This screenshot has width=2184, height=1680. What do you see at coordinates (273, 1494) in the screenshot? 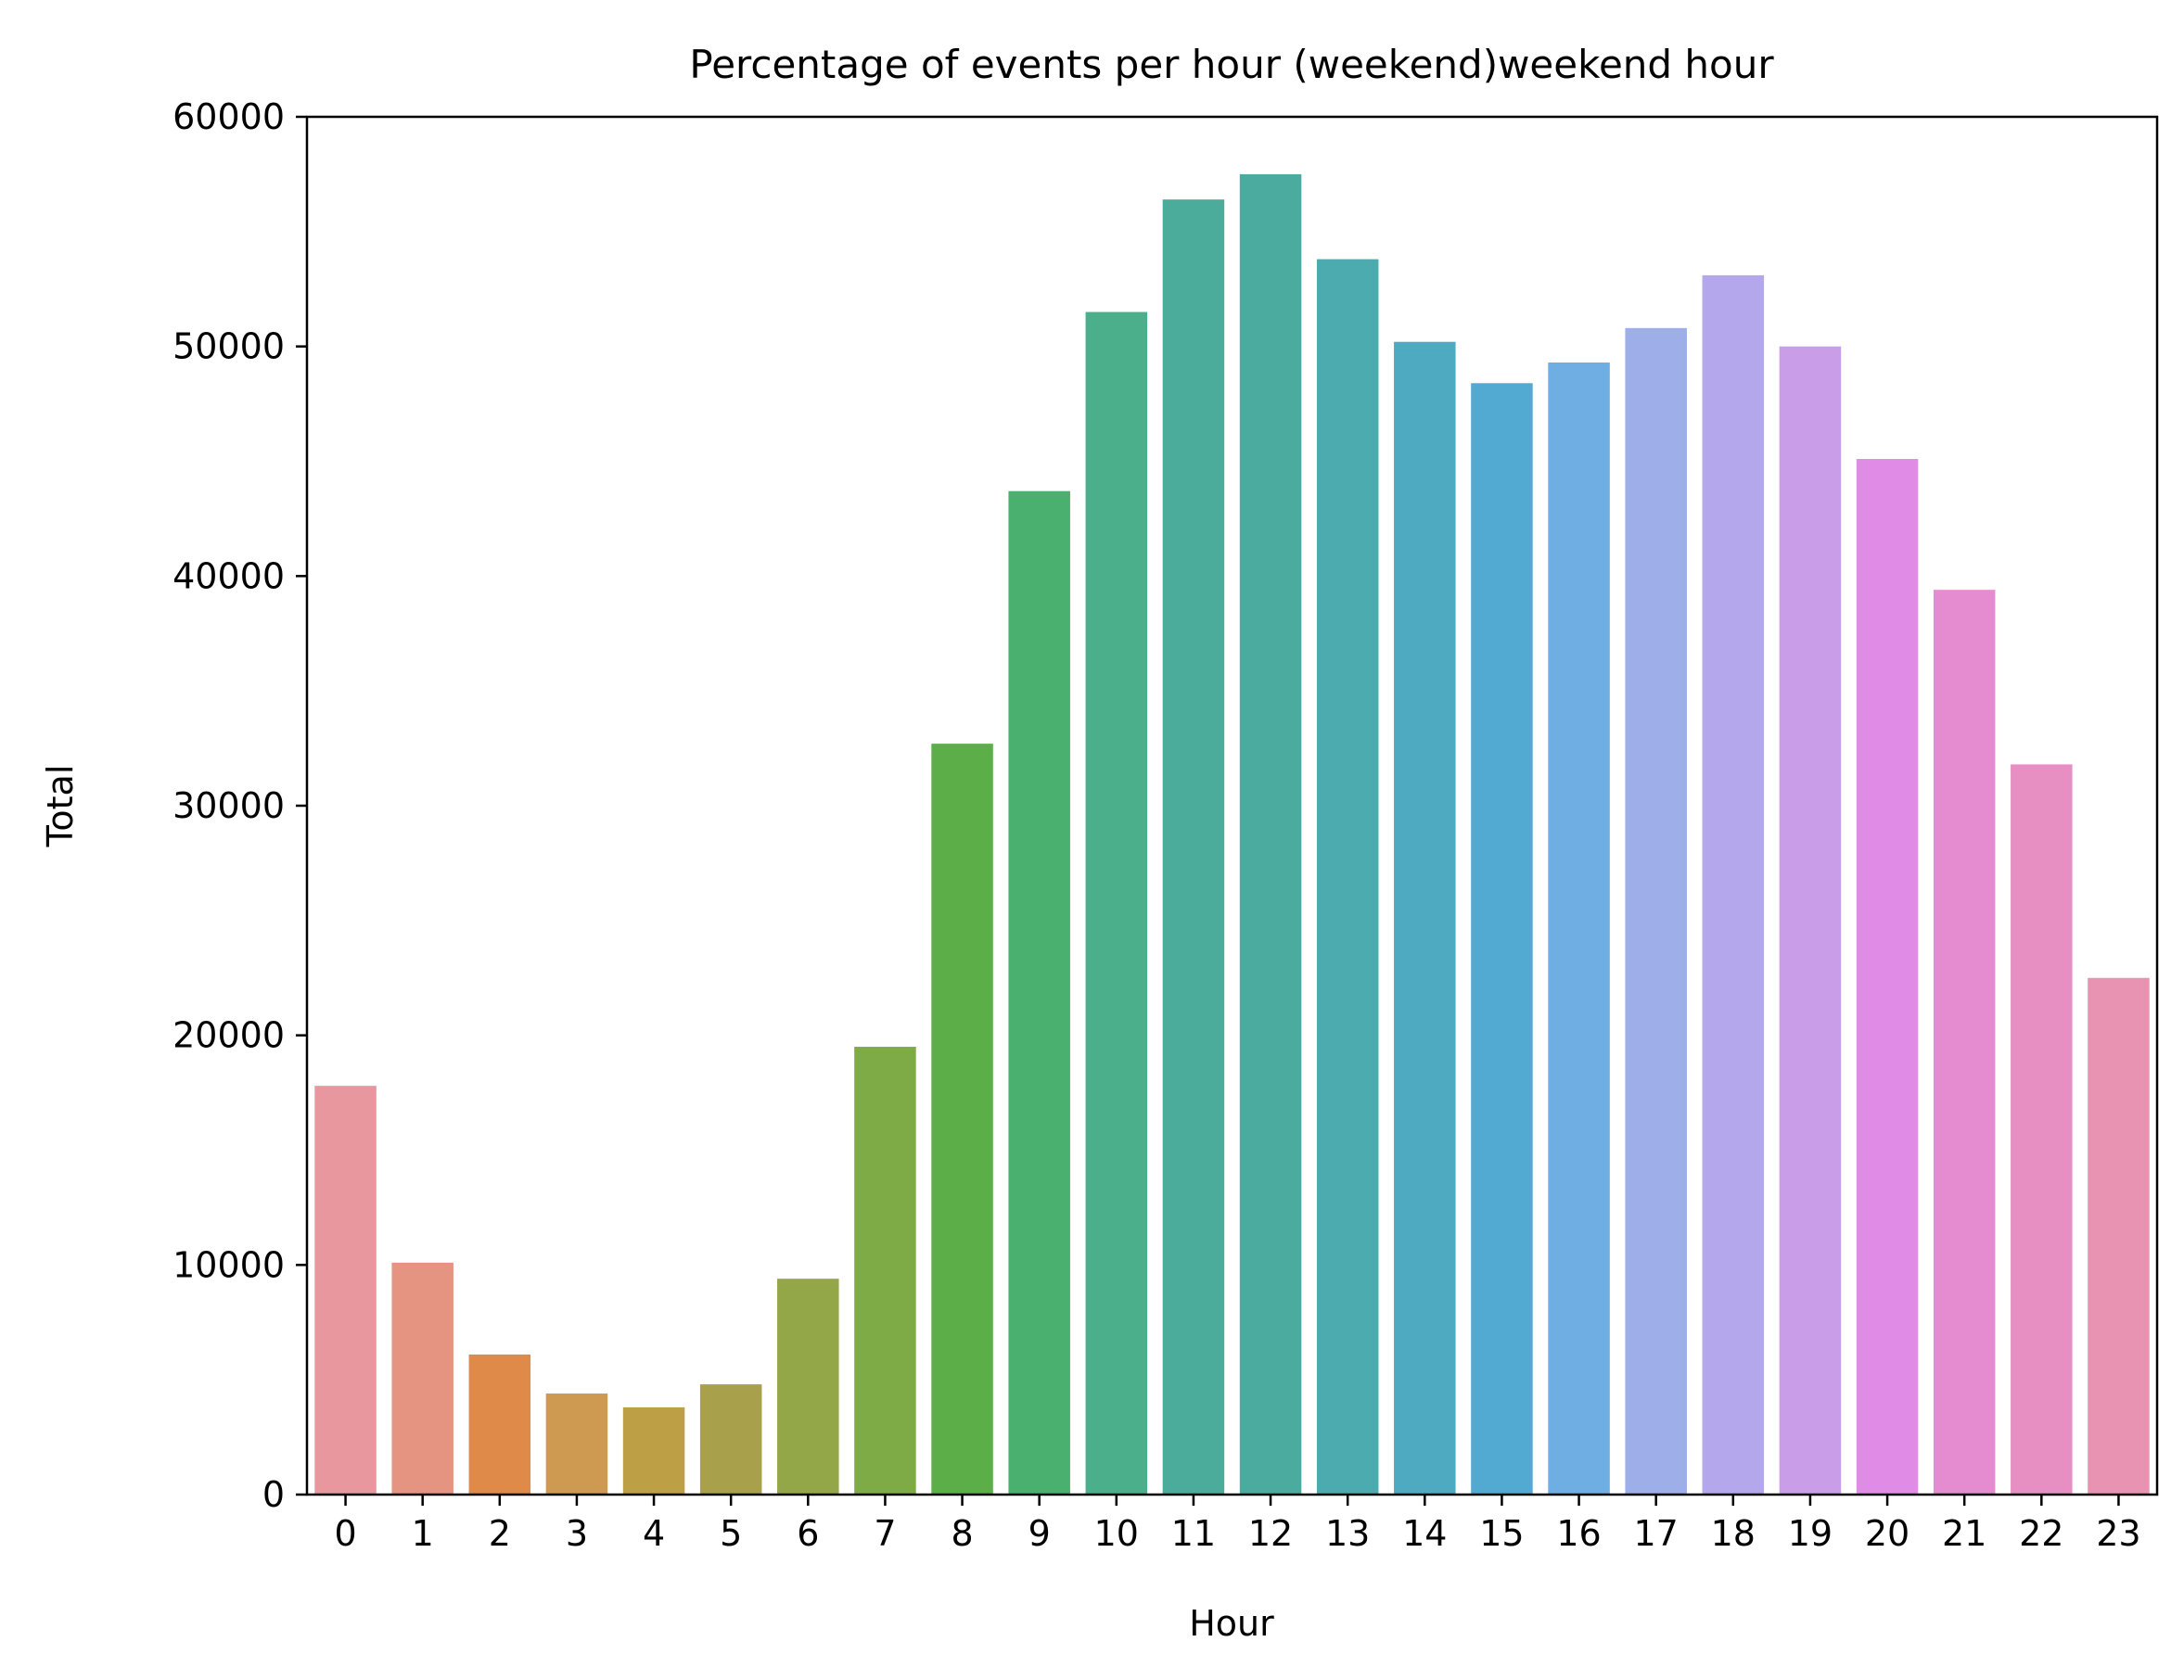
I see `y-tick-label: 0` at bounding box center [273, 1494].